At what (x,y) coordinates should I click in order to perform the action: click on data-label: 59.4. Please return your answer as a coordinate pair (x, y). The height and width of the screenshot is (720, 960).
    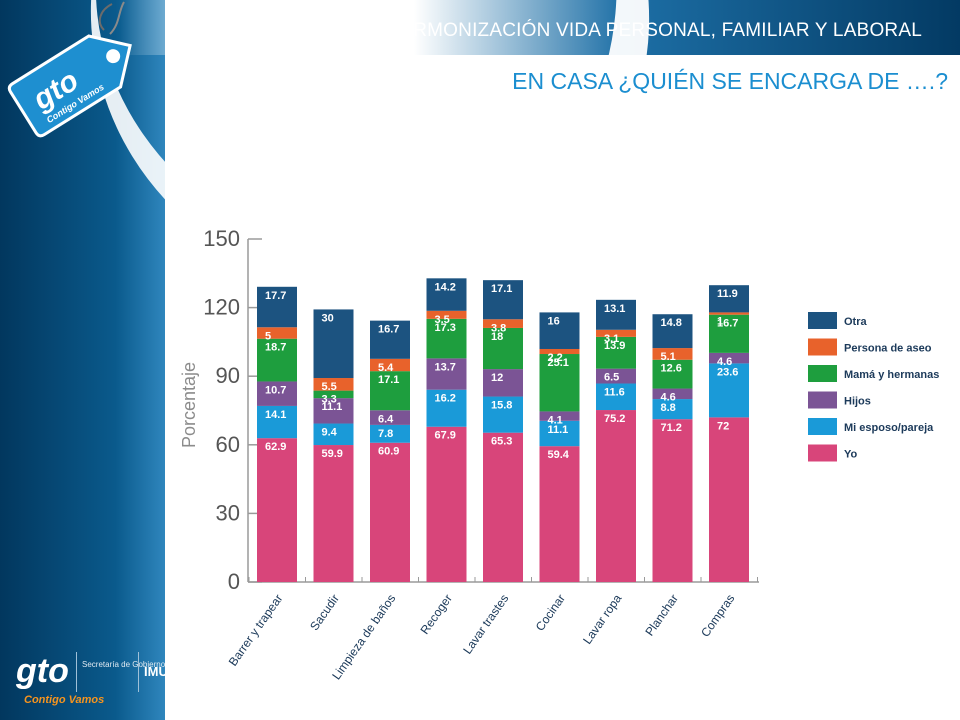
    Looking at the image, I should click on (559, 455).